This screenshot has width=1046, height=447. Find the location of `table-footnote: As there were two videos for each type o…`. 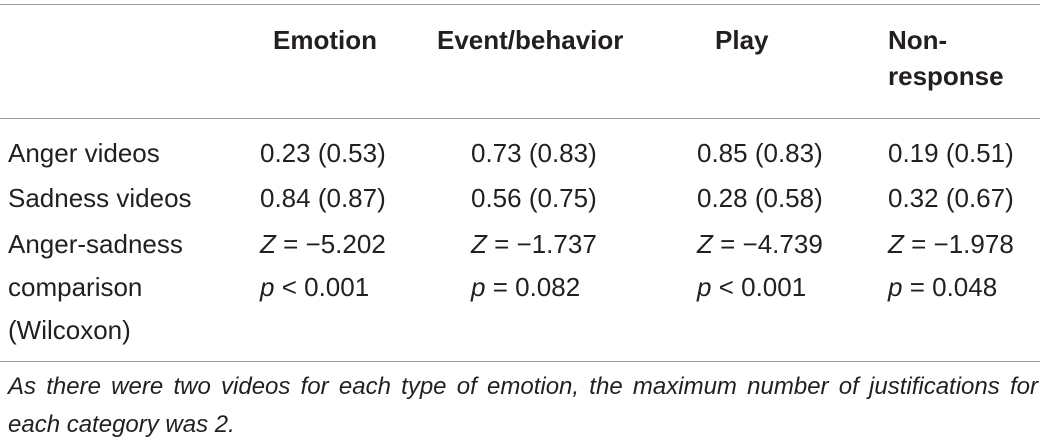

table-footnote: As there were two videos for each type o… is located at coordinates (523, 405).